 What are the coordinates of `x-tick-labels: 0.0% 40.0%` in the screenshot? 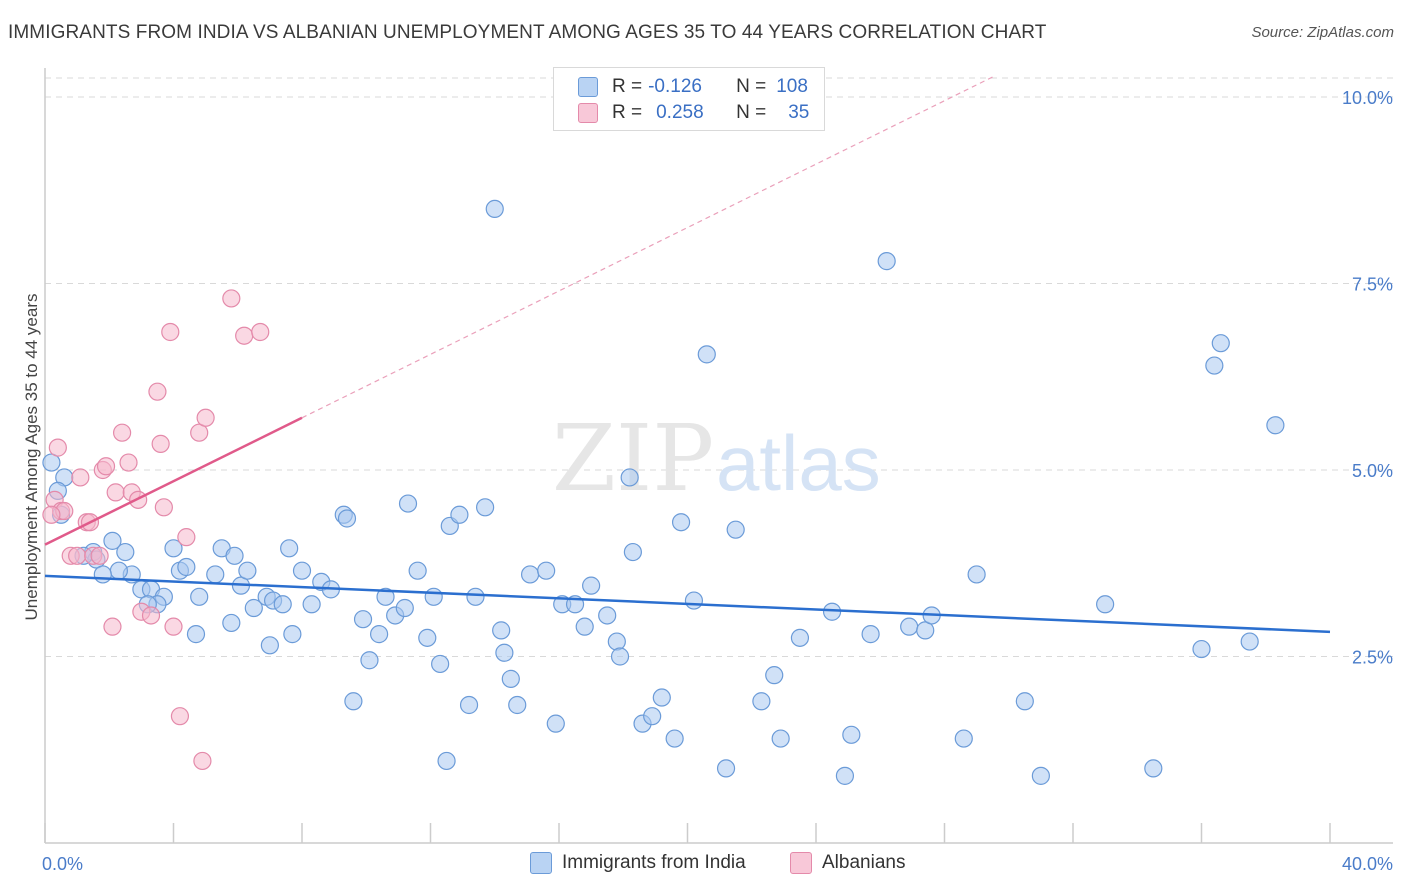 It's located at (717, 864).